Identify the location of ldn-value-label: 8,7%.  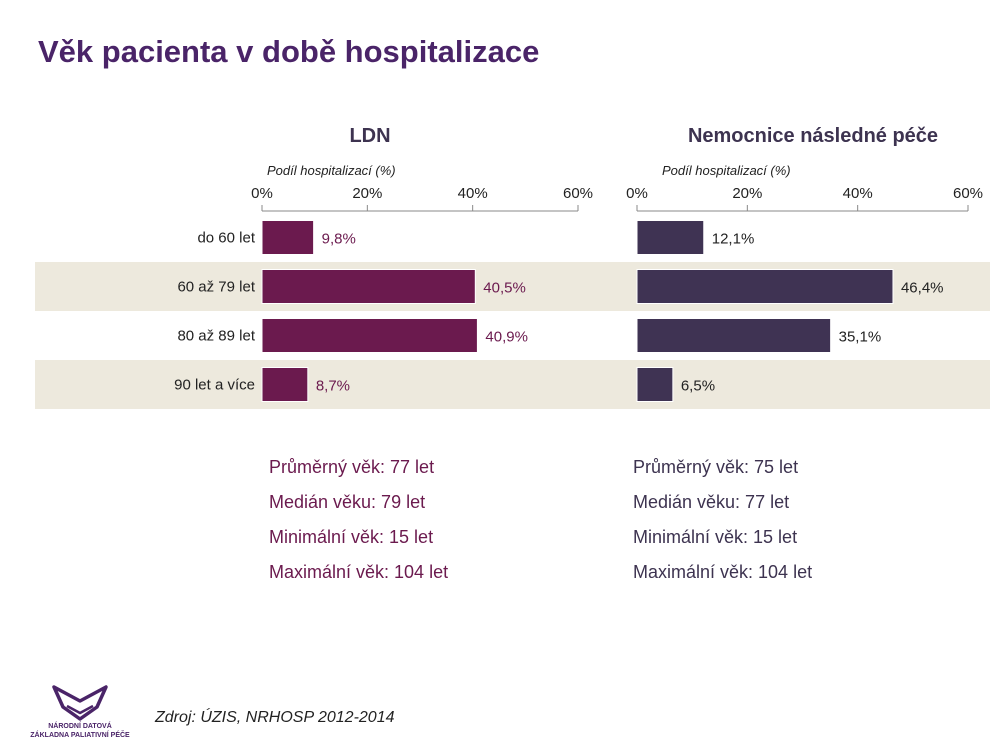
(333, 386).